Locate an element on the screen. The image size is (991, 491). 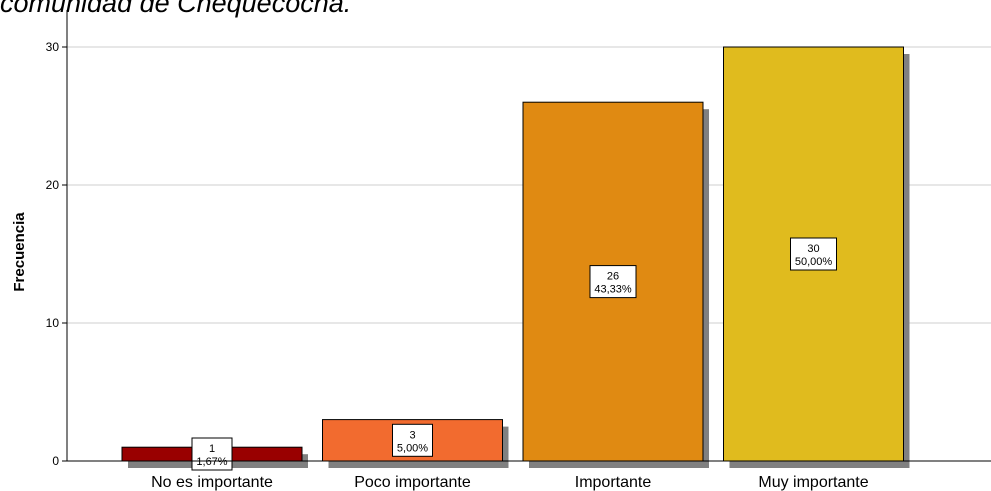
chart-title: comunidad de Chequecocha. is located at coordinates (176, 9).